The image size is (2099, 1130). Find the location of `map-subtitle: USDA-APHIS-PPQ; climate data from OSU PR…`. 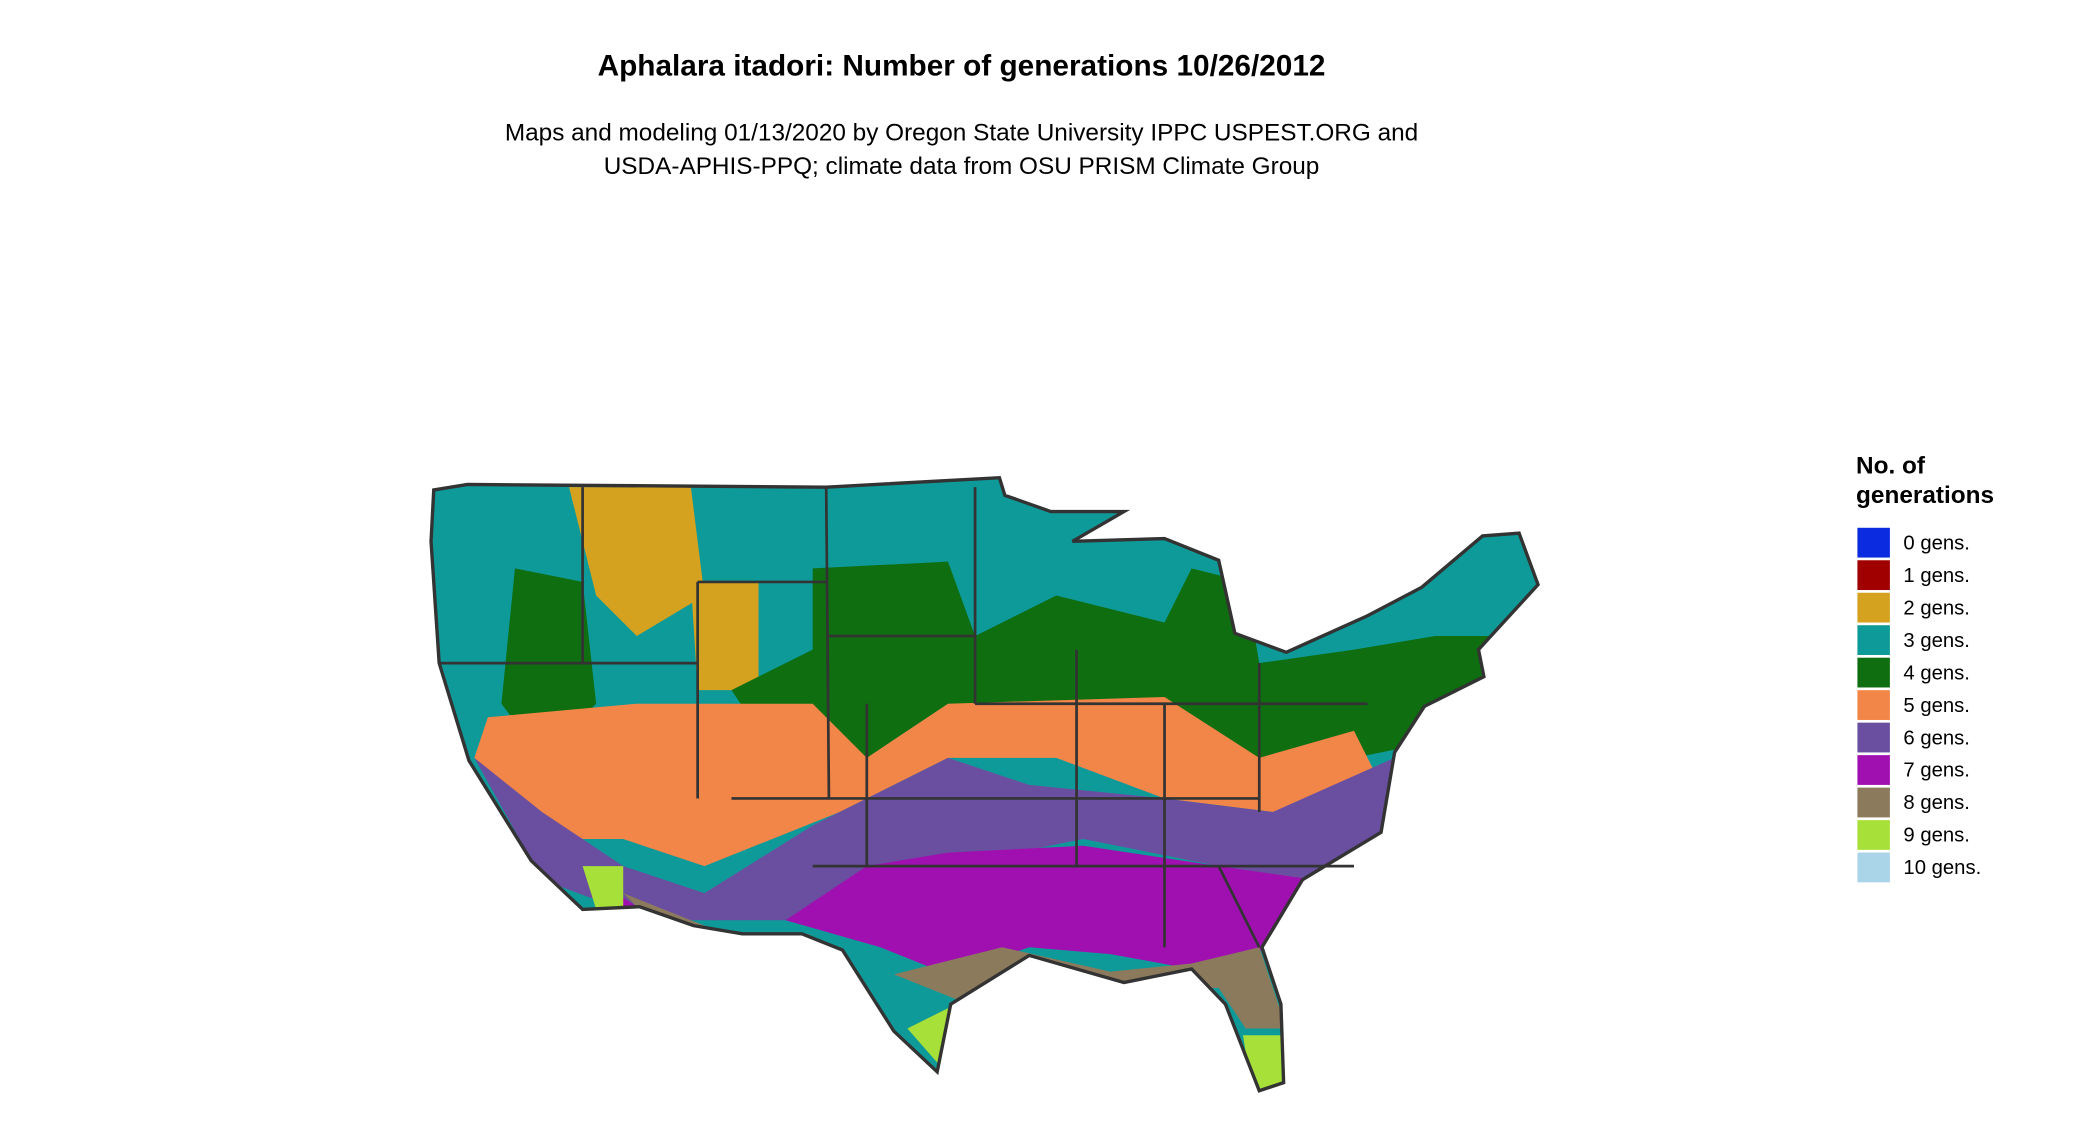

map-subtitle: USDA-APHIS-PPQ; climate data from OSU PR… is located at coordinates (962, 166).